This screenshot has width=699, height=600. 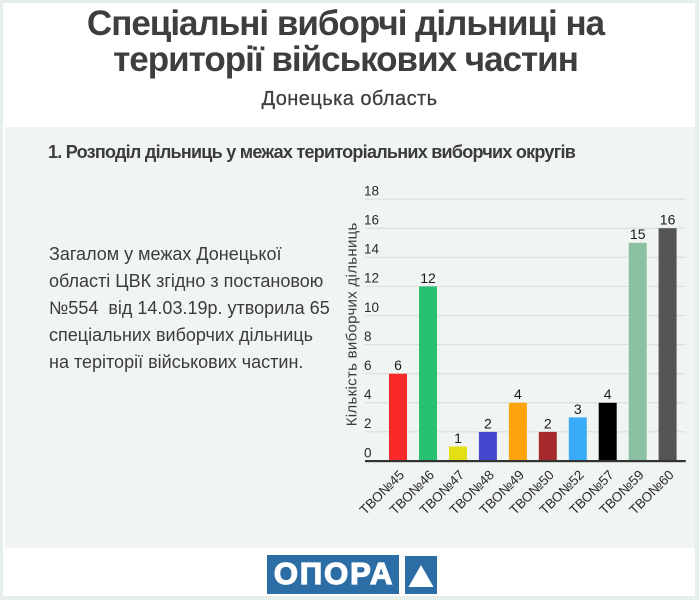 What do you see at coordinates (371, 190) in the screenshot?
I see `svg-text: 18` at bounding box center [371, 190].